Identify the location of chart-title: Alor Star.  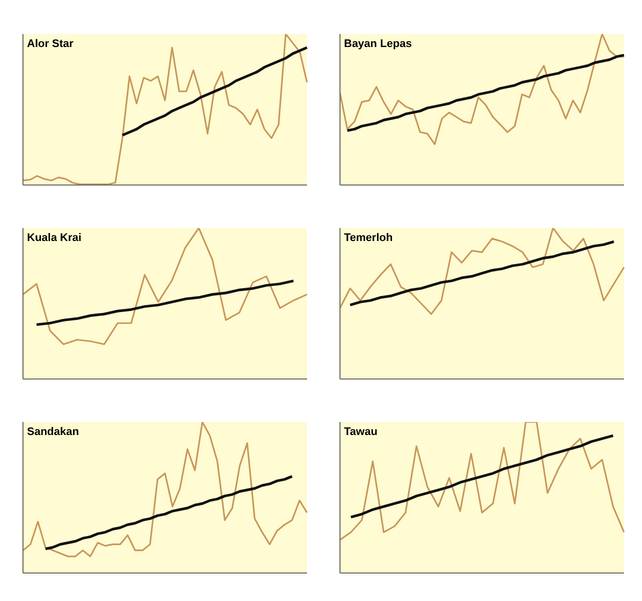
(50, 44).